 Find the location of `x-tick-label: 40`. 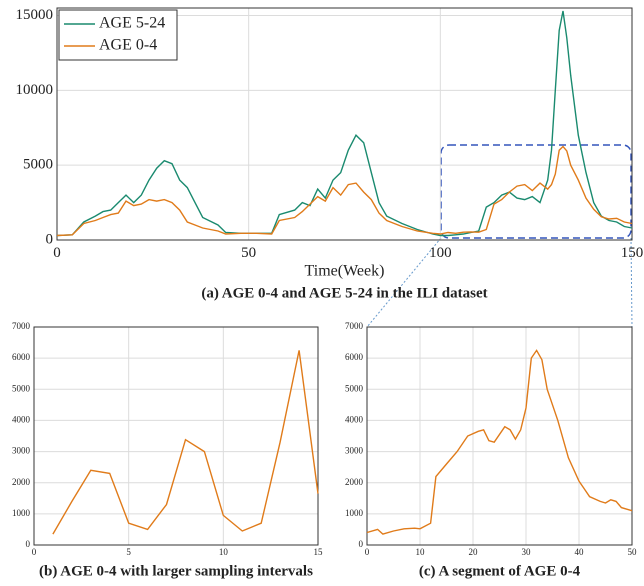

x-tick-label: 40 is located at coordinates (580, 552).